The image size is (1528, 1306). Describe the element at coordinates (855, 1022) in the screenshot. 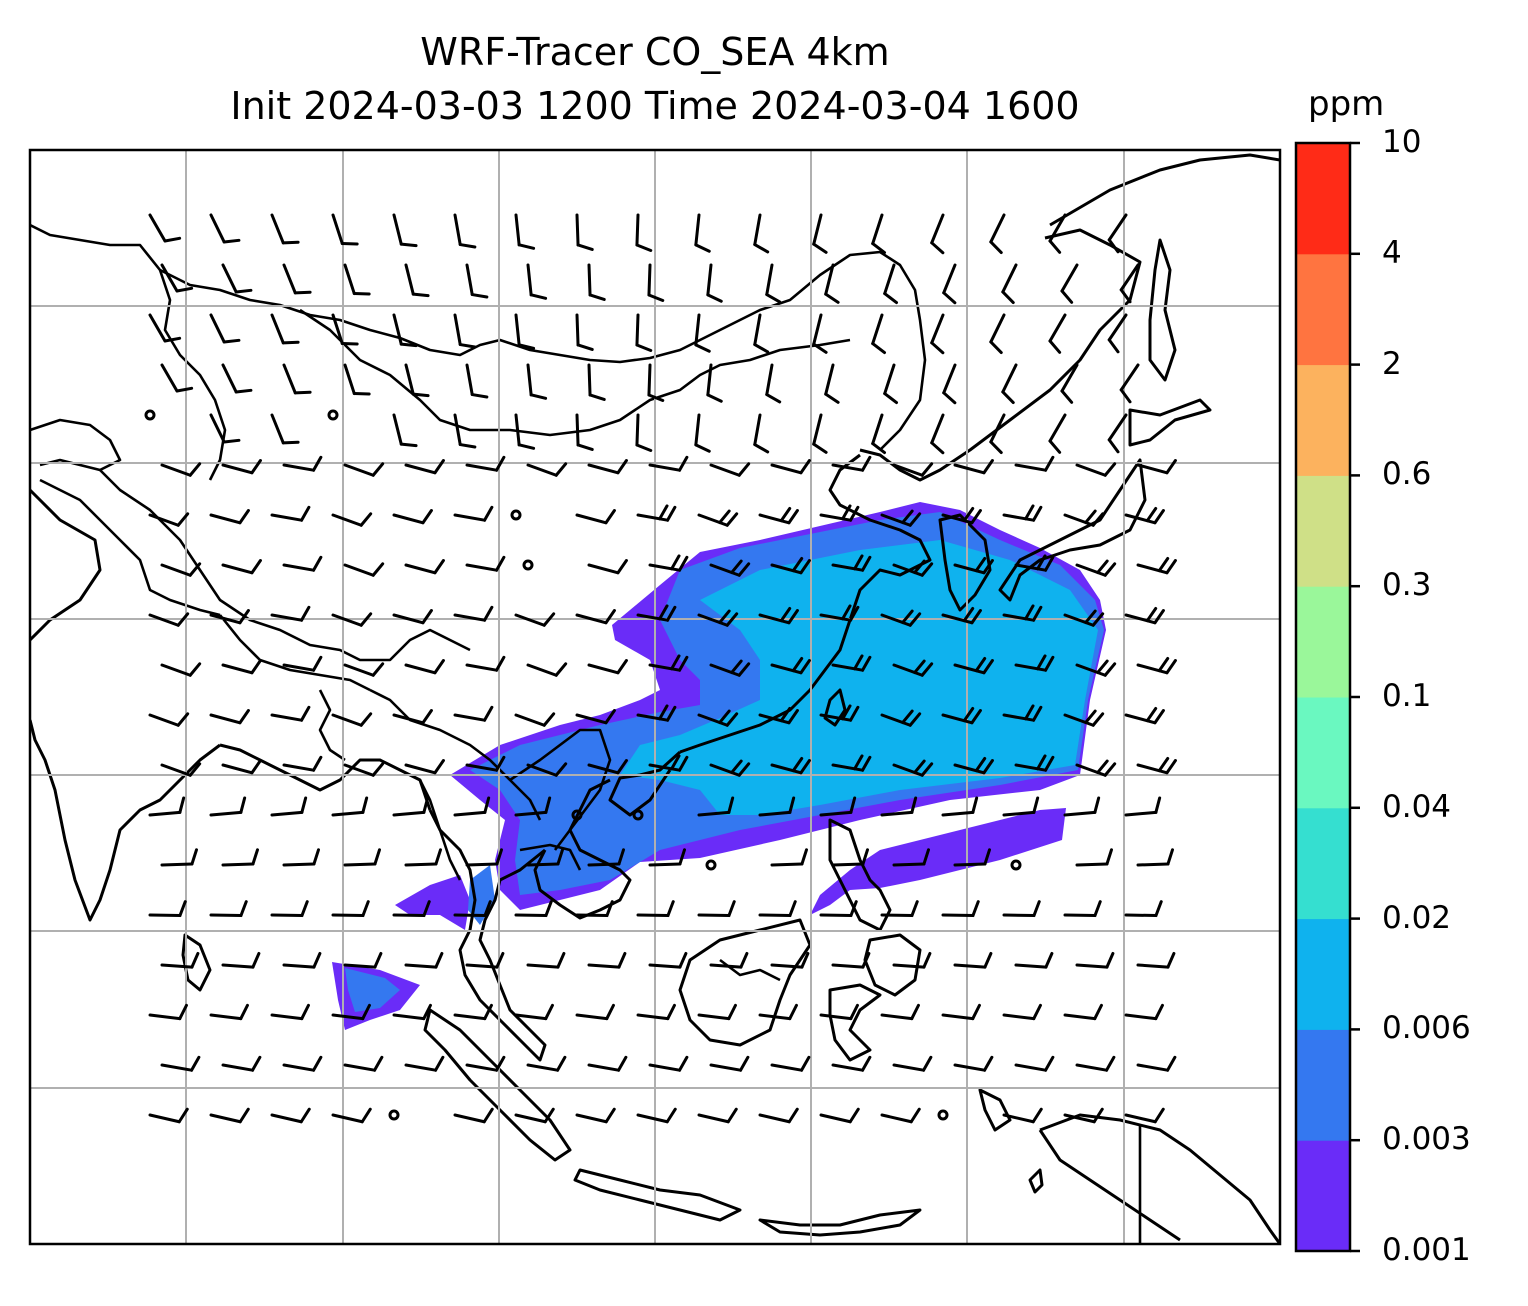

I see `coast-sulawesi` at that location.